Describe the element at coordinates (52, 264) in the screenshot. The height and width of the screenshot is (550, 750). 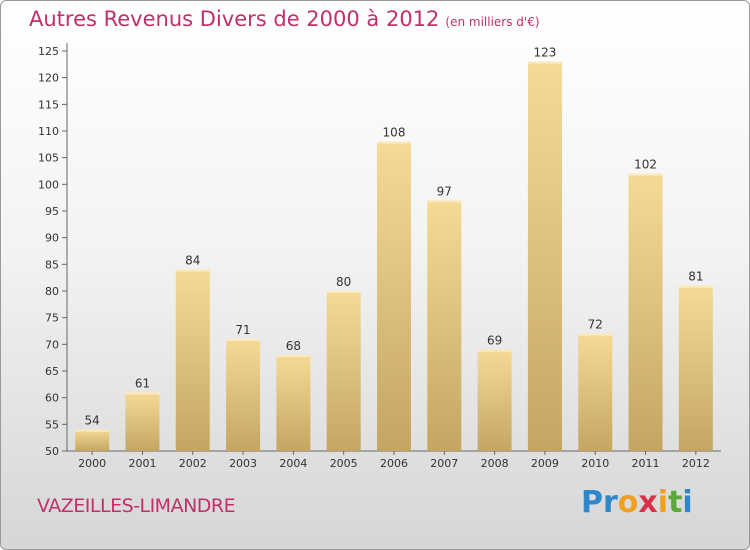
I see `y-tick-label: 85` at that location.